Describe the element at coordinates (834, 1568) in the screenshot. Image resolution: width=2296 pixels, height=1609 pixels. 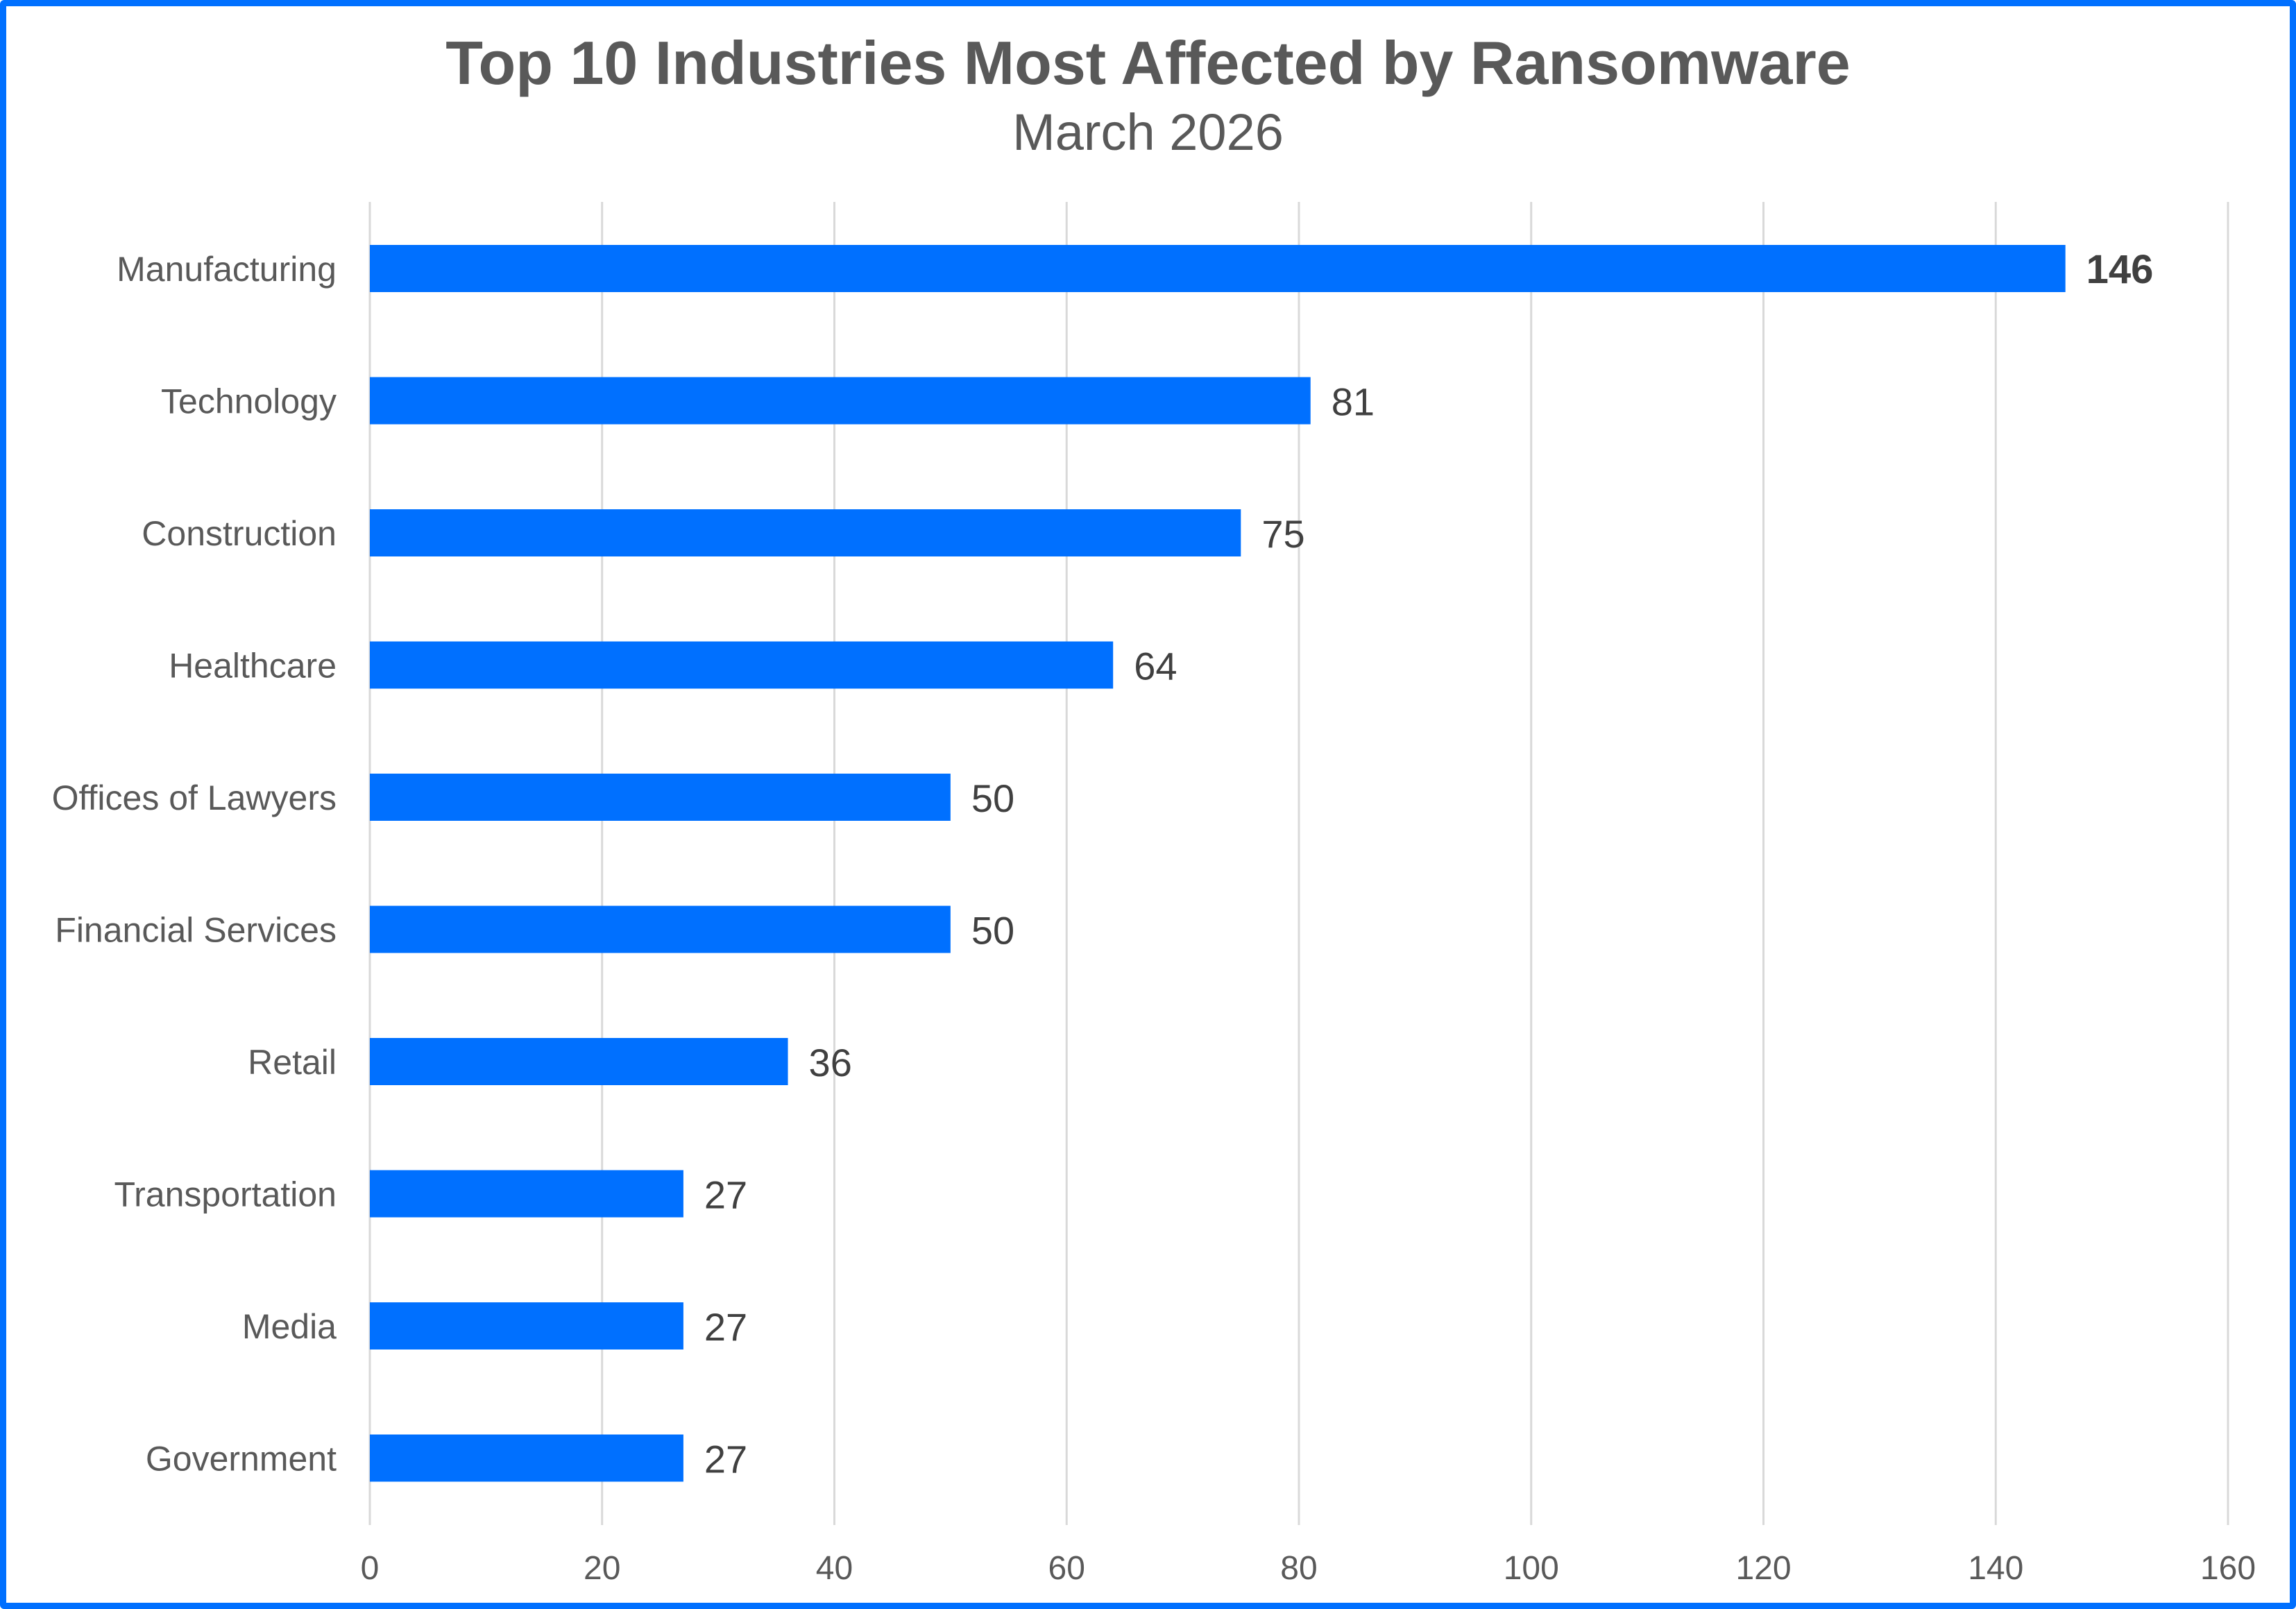
I see `x-tick-label: 40` at that location.